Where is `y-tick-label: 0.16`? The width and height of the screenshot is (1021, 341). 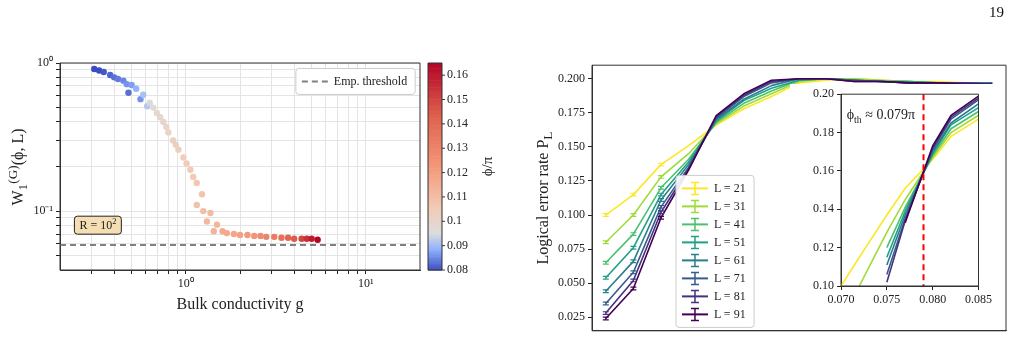
y-tick-label: 0.16 is located at coordinates (823, 170).